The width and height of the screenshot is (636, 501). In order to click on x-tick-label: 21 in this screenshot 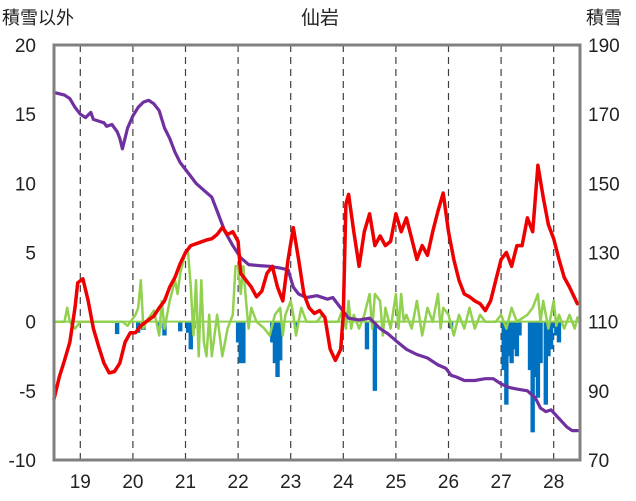, I will do `click(185, 482)`.